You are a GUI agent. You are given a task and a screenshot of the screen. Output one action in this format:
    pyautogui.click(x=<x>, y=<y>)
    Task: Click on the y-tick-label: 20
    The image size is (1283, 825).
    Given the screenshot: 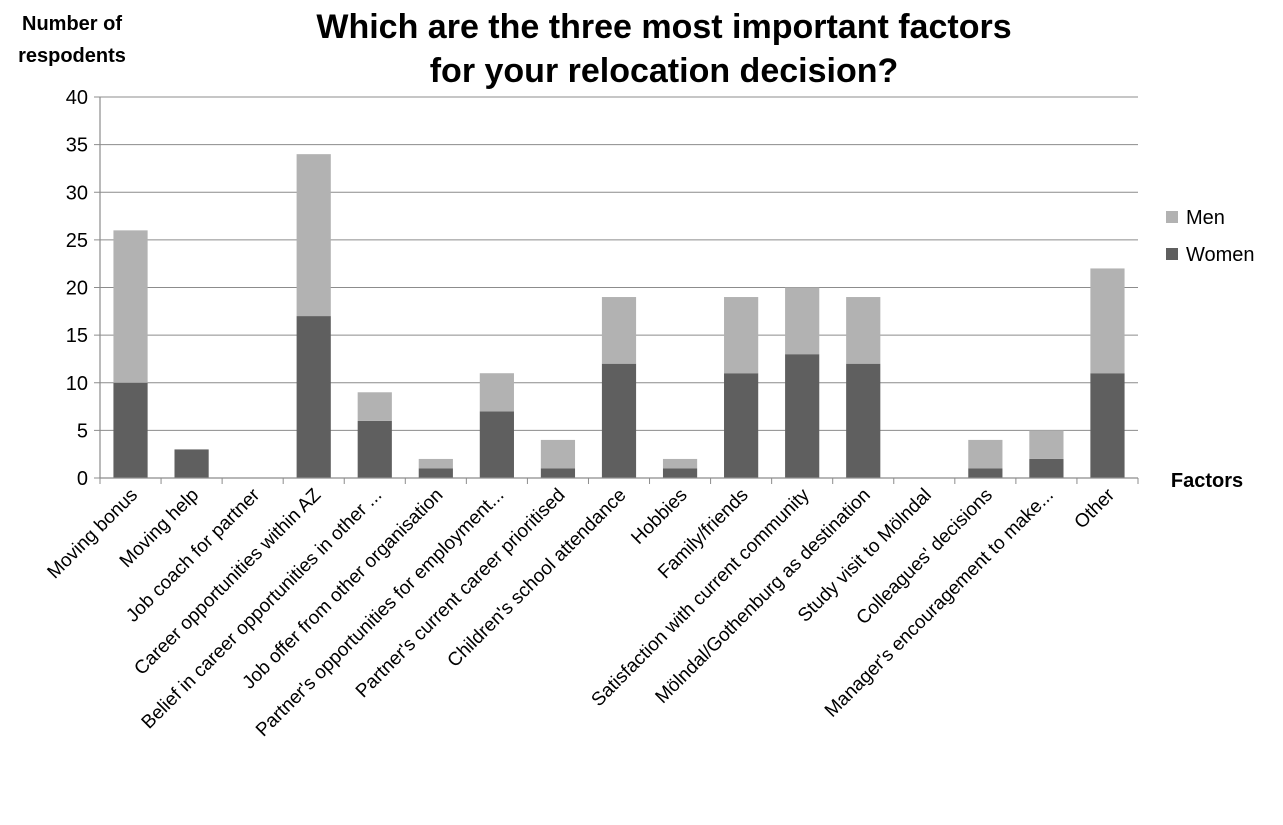 What is the action you would take?
    pyautogui.click(x=77, y=289)
    